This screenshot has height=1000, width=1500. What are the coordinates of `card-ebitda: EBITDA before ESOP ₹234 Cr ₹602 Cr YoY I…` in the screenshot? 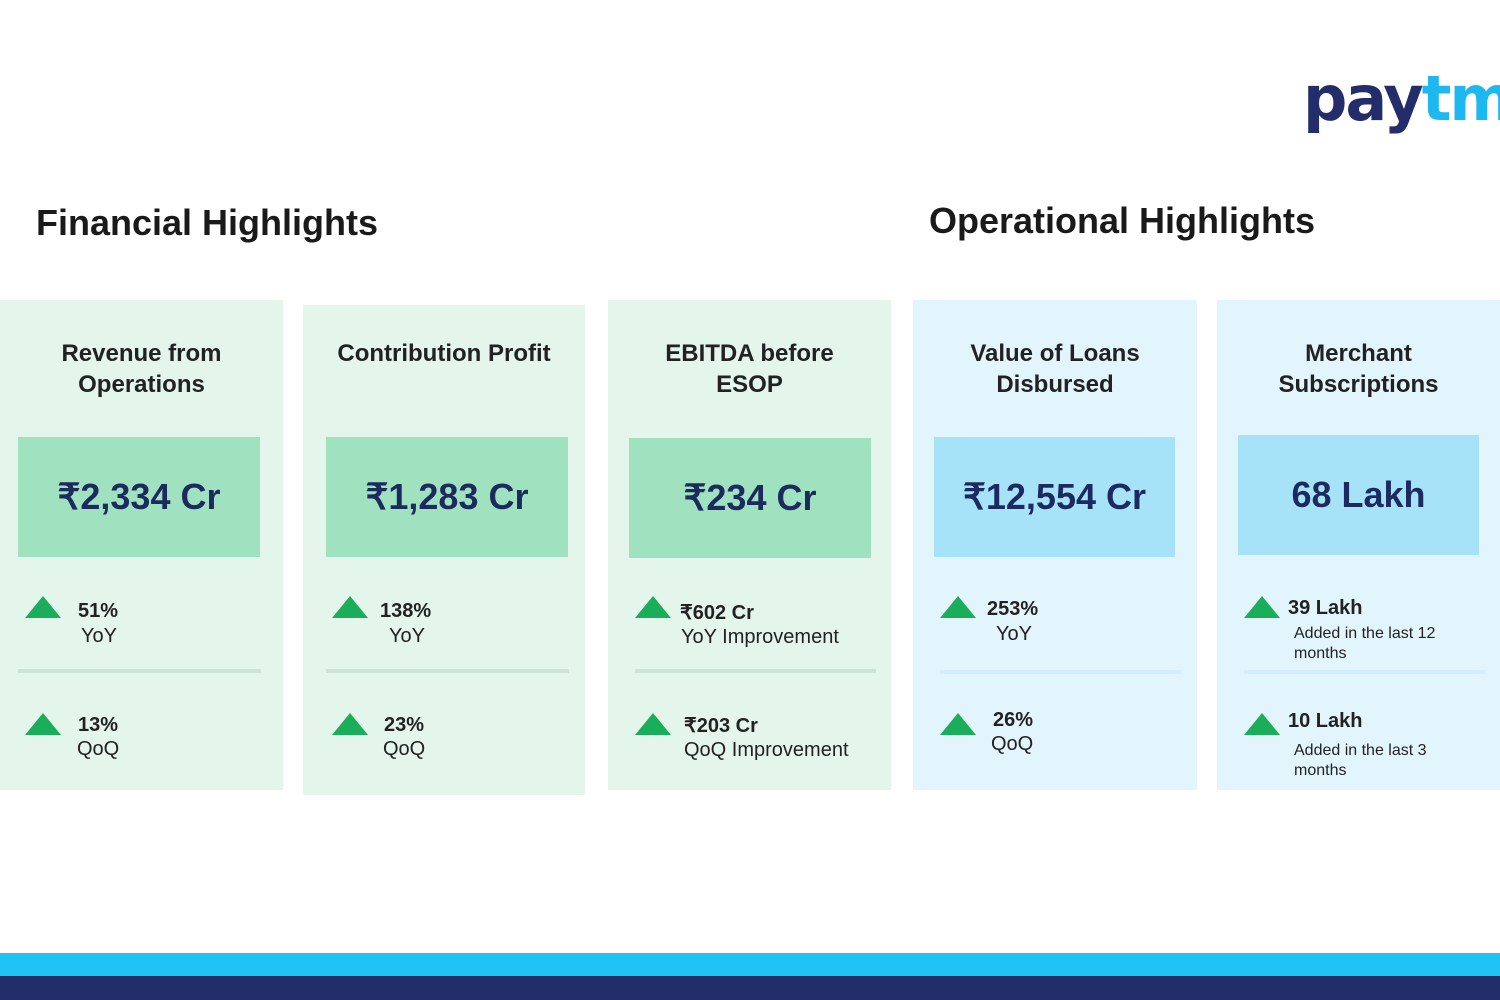 It's located at (749, 545).